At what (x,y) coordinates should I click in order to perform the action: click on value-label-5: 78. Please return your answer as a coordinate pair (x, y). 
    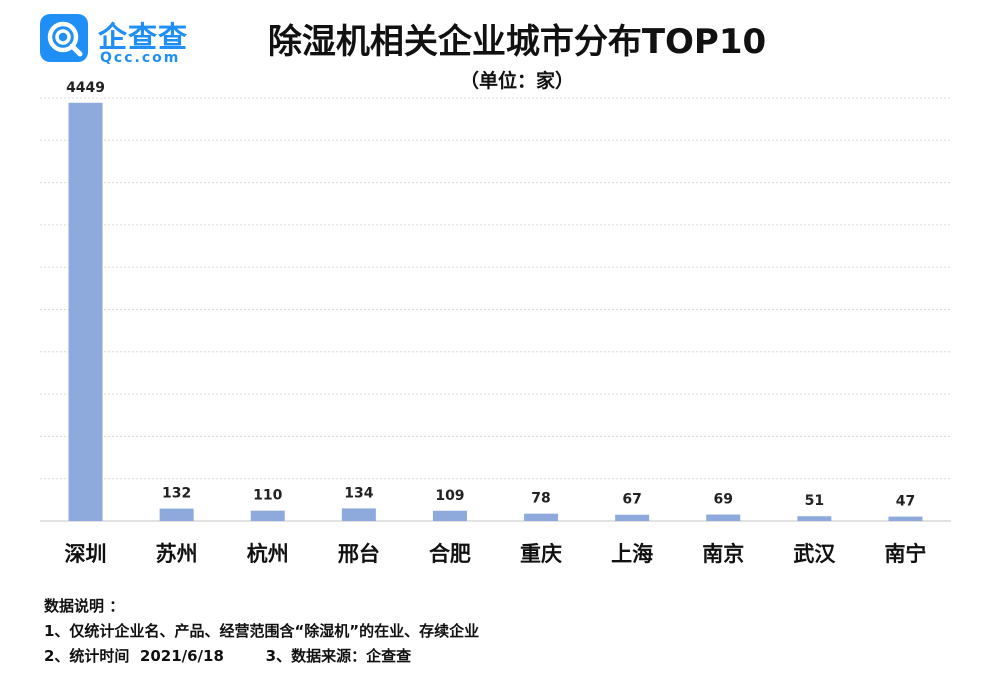
    Looking at the image, I should click on (540, 499).